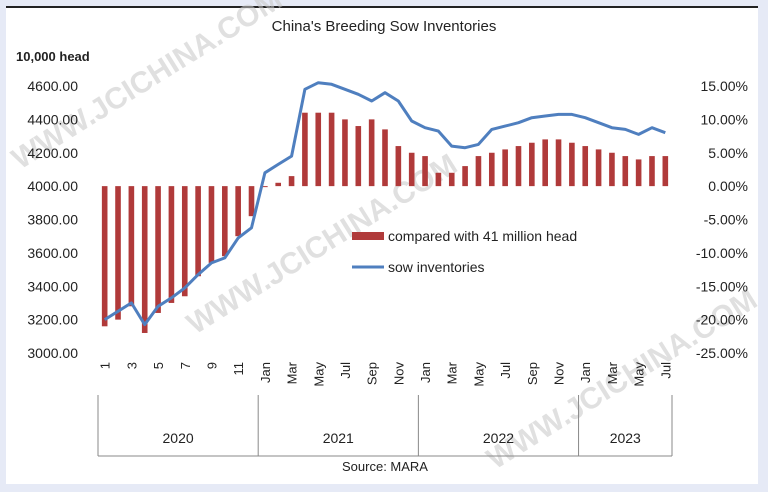 The width and height of the screenshot is (768, 492). What do you see at coordinates (724, 119) in the screenshot?
I see `right-tick-label: 10.00%` at bounding box center [724, 119].